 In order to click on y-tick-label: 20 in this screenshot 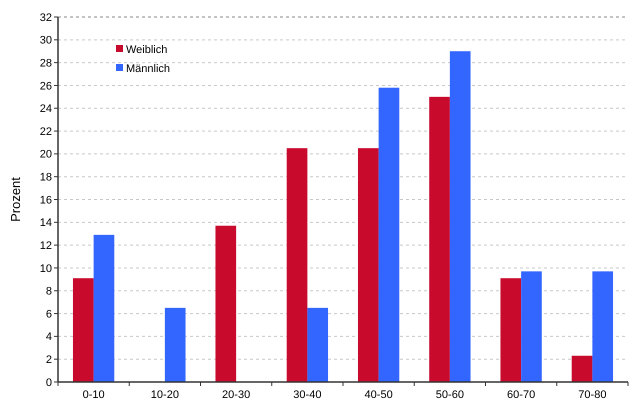, I will do `click(46, 154)`.